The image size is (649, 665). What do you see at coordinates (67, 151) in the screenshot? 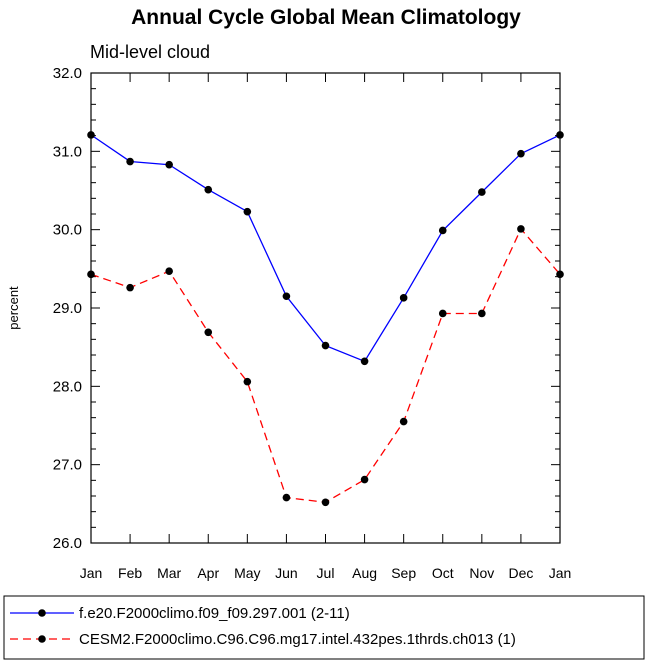
I see `y-tick-label: 31.0` at bounding box center [67, 151].